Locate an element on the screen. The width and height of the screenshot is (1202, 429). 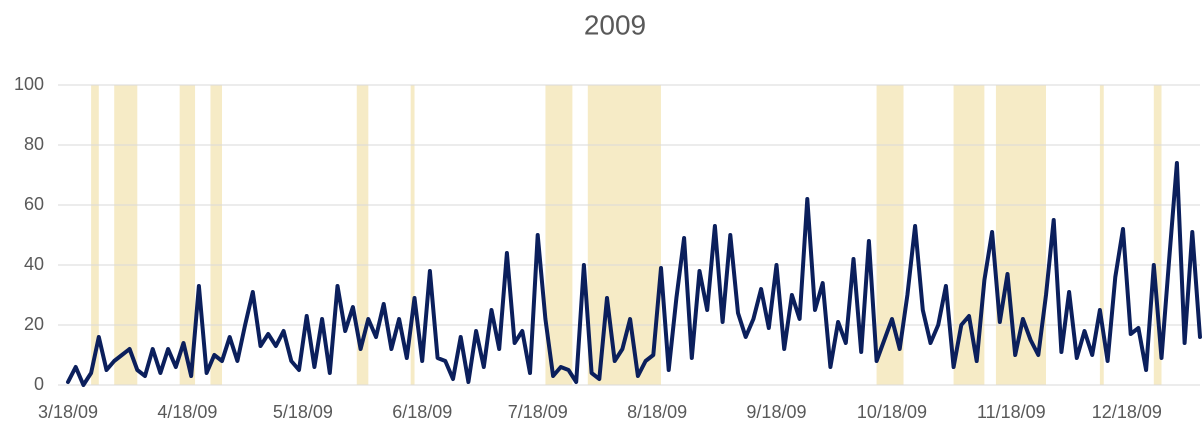
y-tick-label: 0 is located at coordinates (39, 384).